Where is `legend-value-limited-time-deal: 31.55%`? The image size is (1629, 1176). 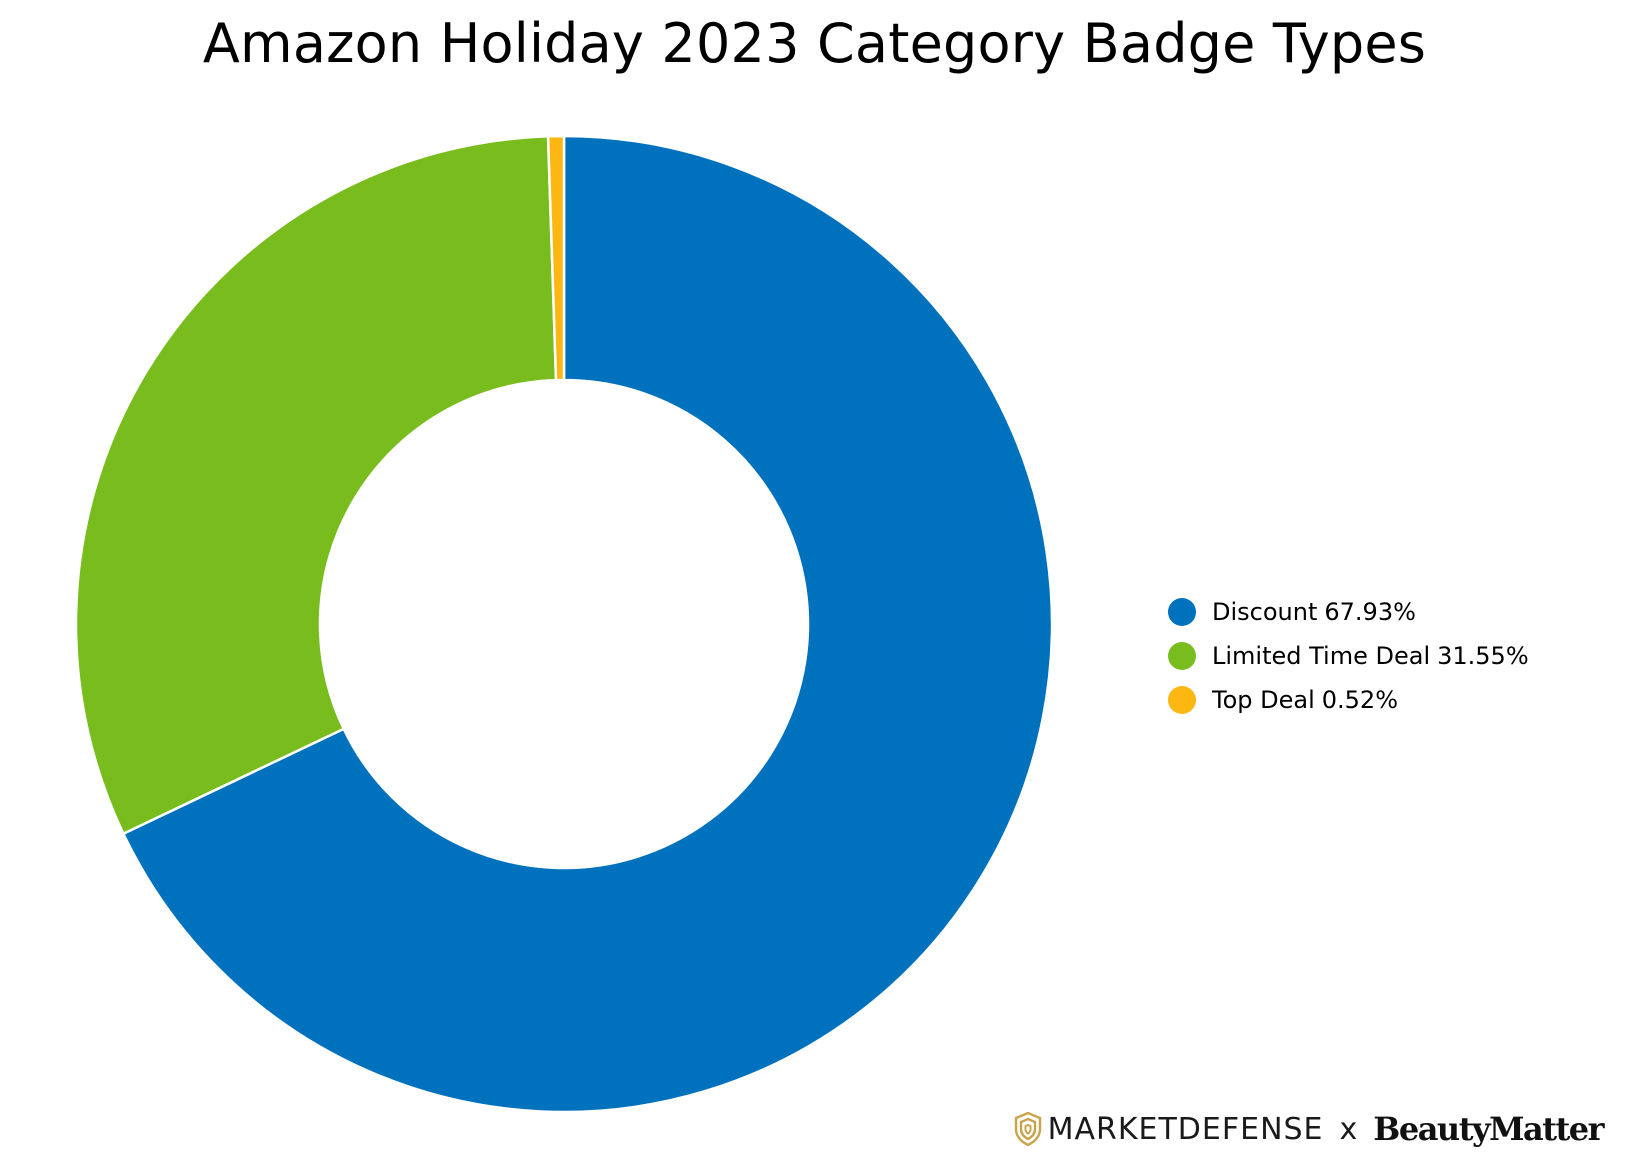 legend-value-limited-time-deal: 31.55% is located at coordinates (1483, 656).